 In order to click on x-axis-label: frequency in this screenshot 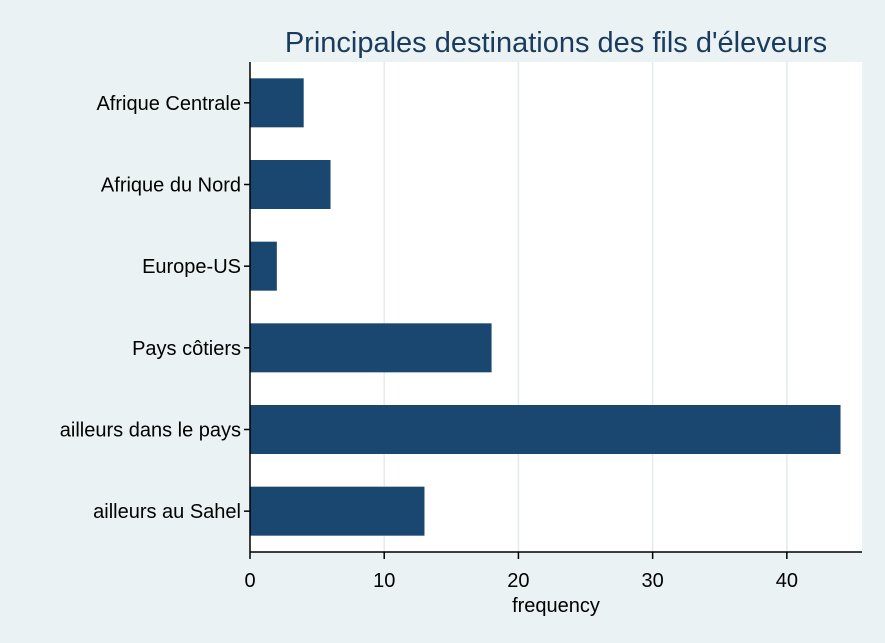, I will do `click(556, 606)`.